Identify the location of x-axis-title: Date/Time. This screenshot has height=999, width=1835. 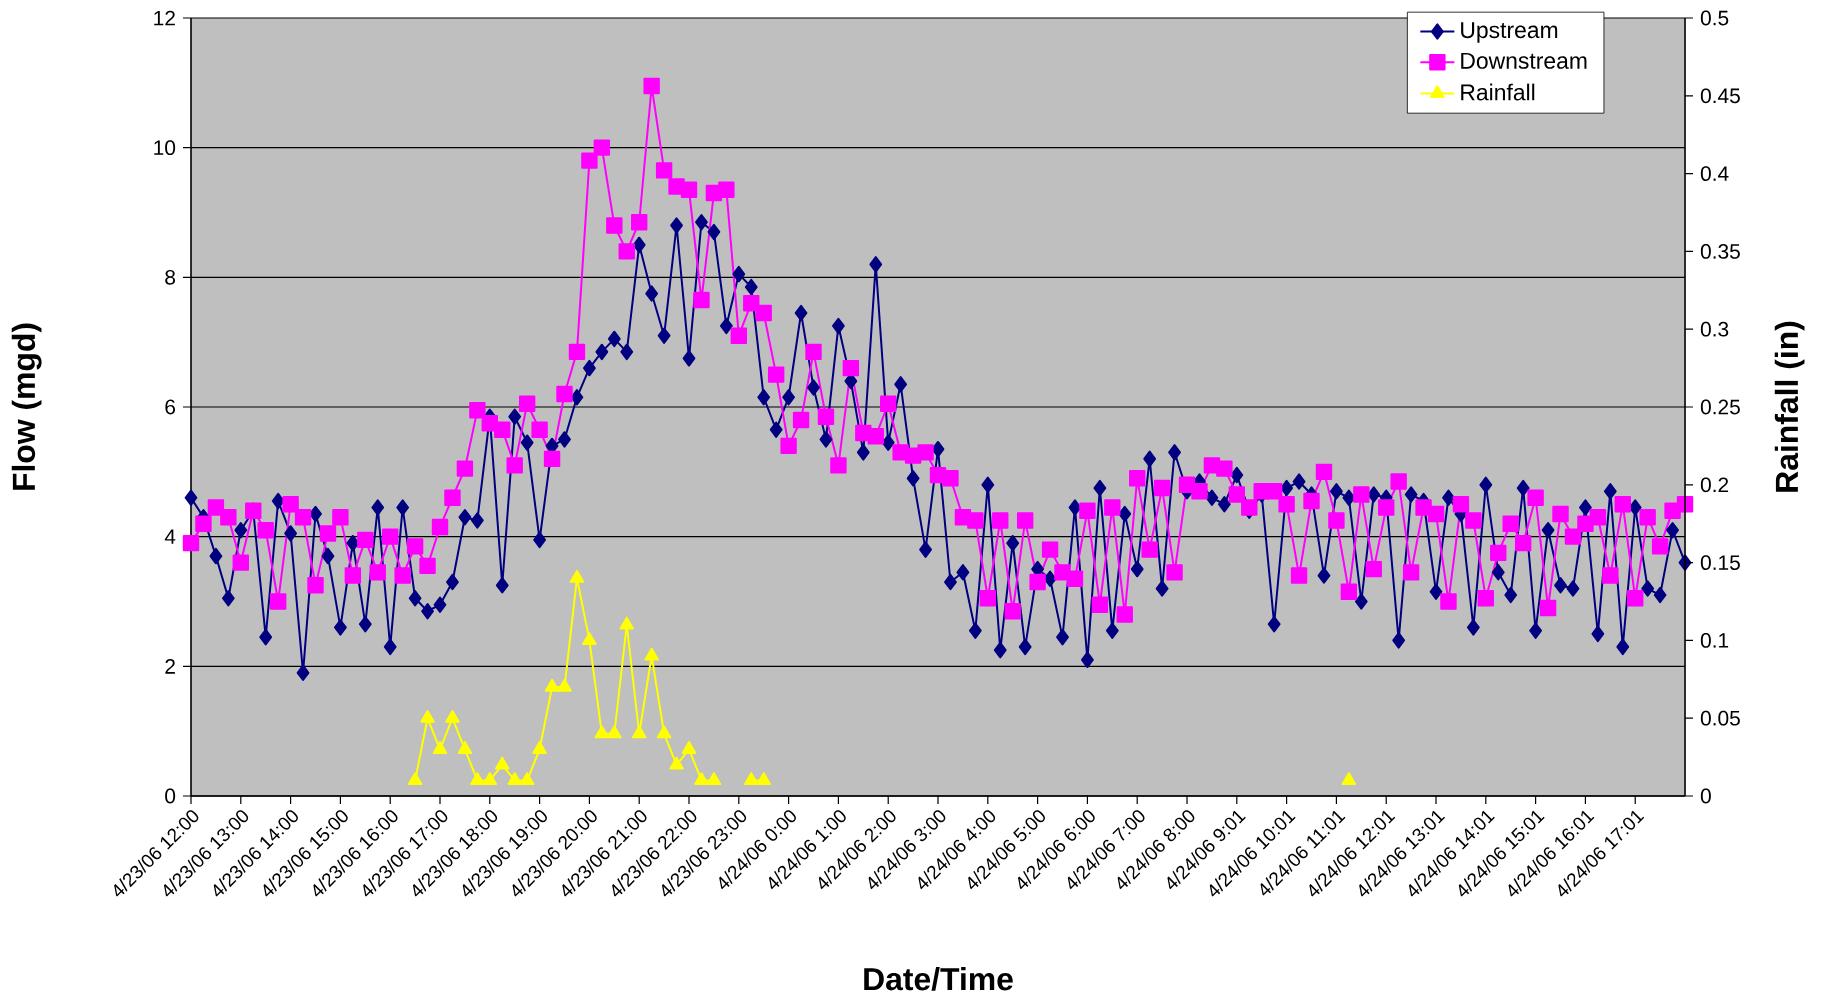
(938, 978).